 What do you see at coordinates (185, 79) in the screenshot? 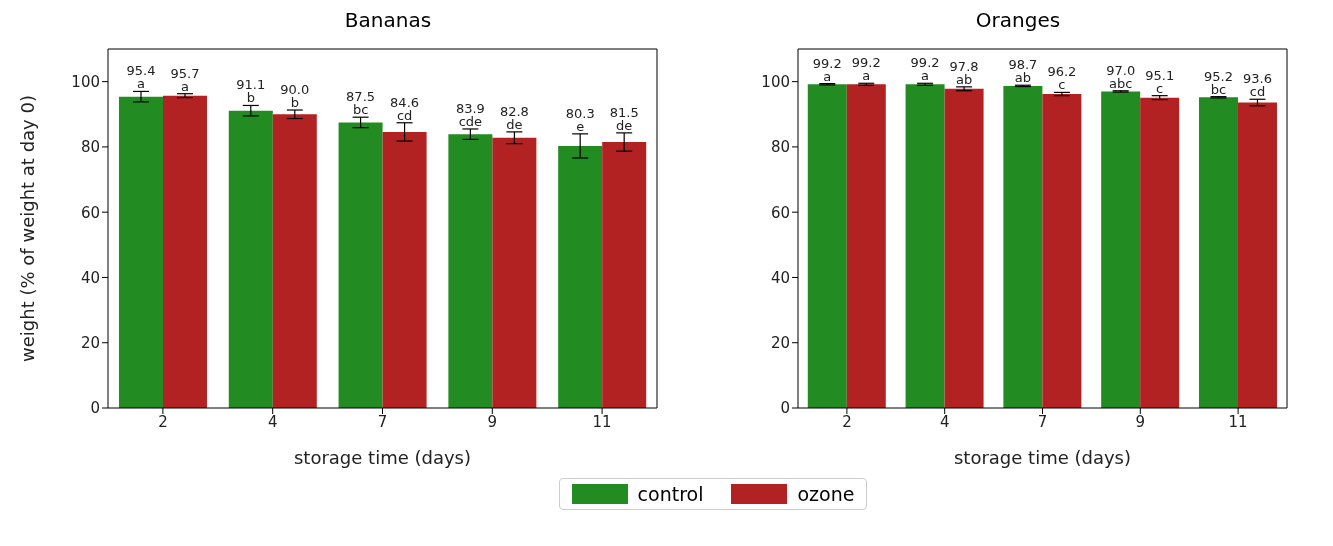
I see `data-label: 95.7 a` at bounding box center [185, 79].